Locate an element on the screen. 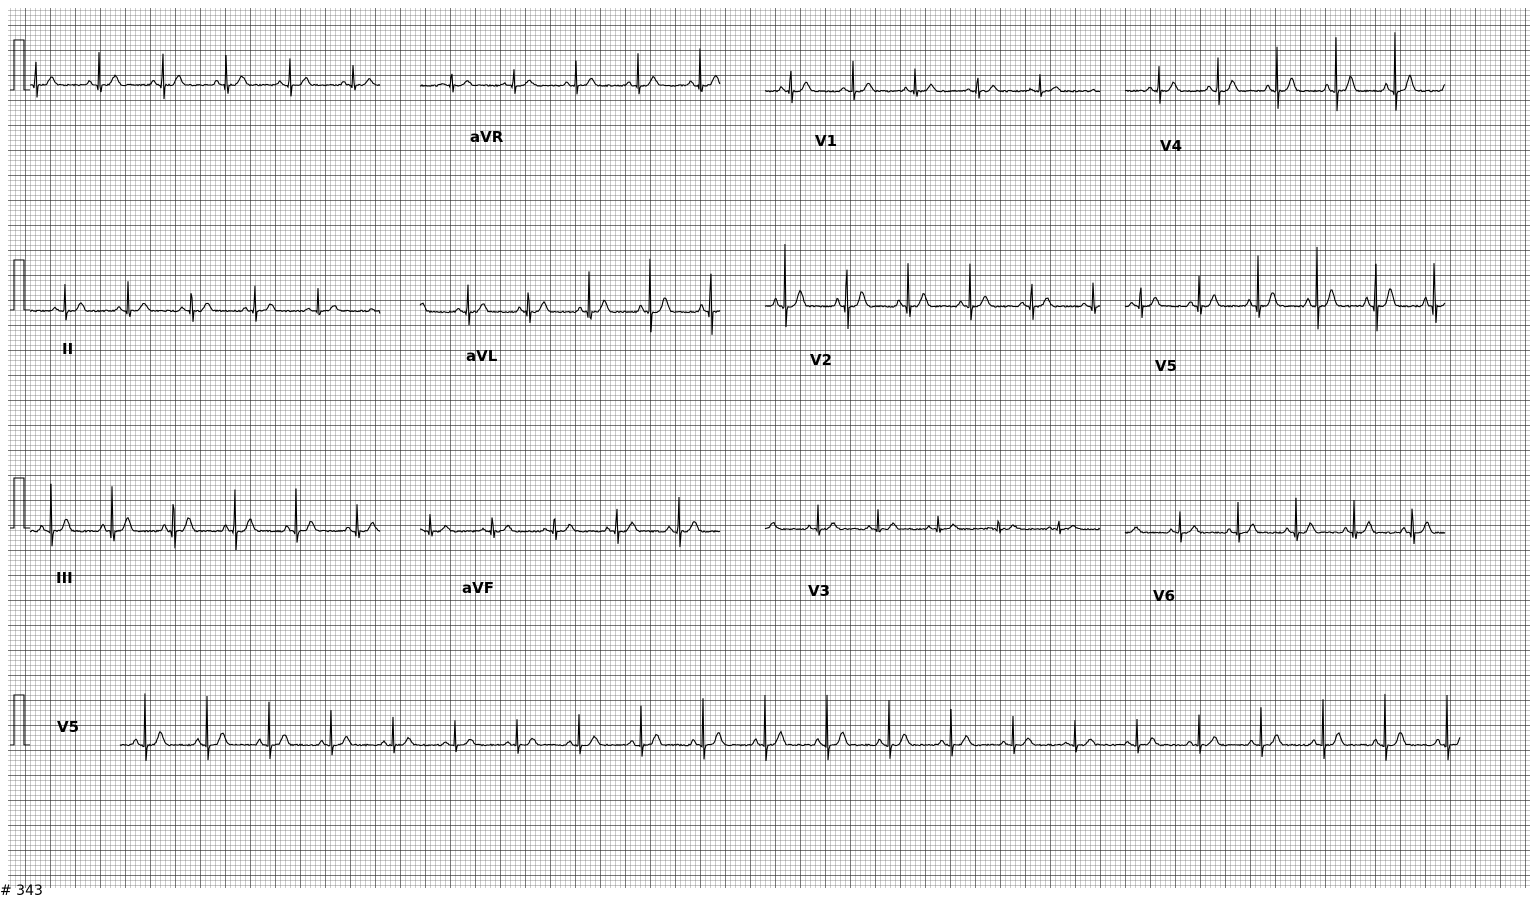 The width and height of the screenshot is (1535, 898). lead-label: V4 is located at coordinates (1171, 146).